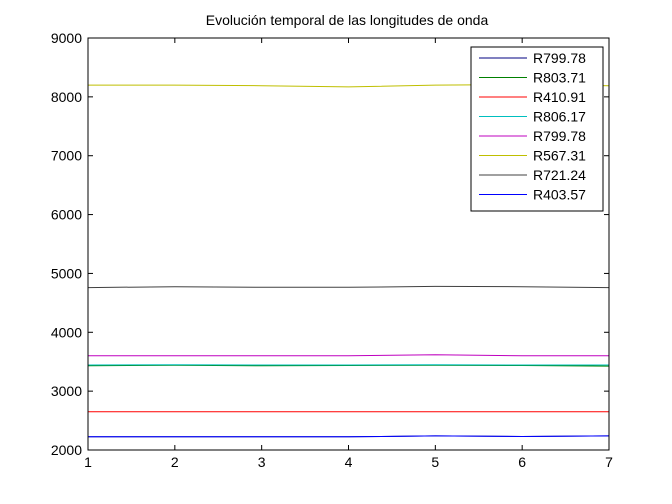 The height and width of the screenshot is (504, 672). What do you see at coordinates (66, 450) in the screenshot?
I see `y-tick-label: 2000` at bounding box center [66, 450].